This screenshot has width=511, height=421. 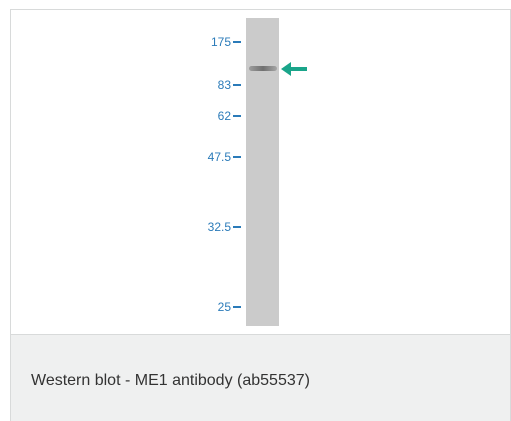 I want to click on figure-caption: Western blot - ME1 antibody (ab55537), so click(x=170, y=380).